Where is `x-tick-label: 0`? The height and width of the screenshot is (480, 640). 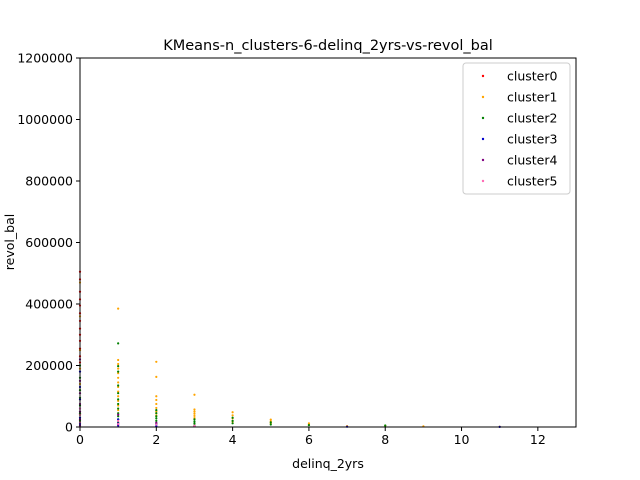 x-tick-label: 0 is located at coordinates (80, 439).